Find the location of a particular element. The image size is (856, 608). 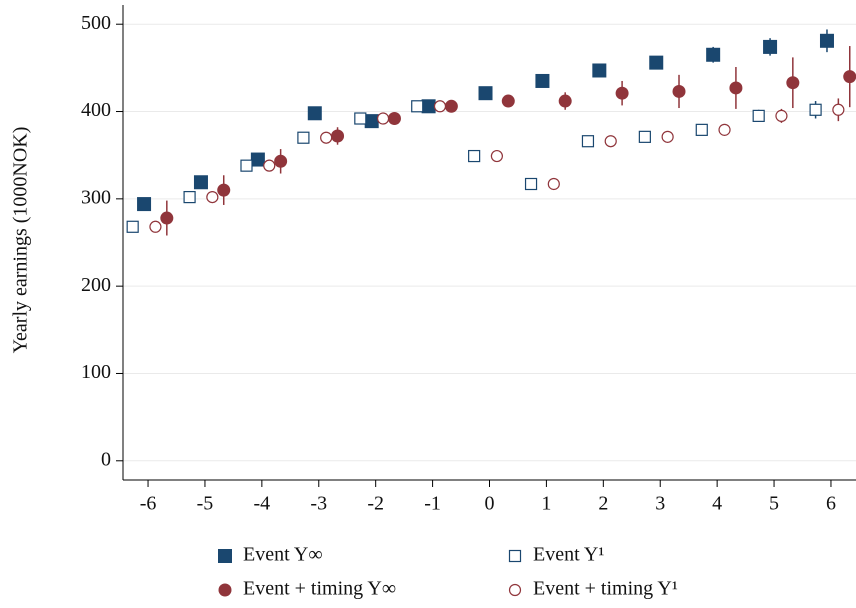

x-tick-label: 3 is located at coordinates (660, 504).